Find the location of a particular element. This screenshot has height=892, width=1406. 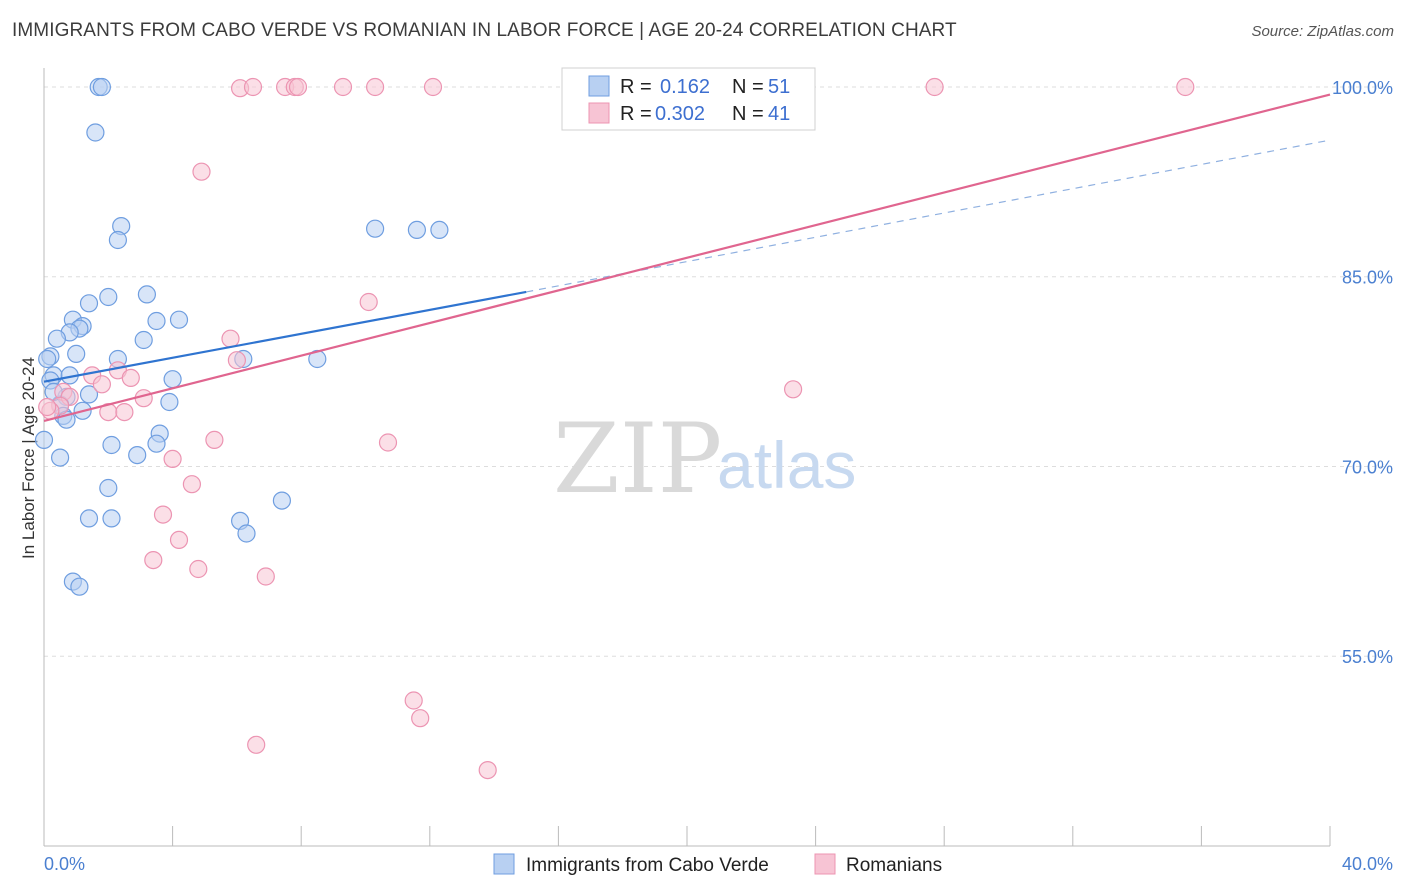

watermark-zip: ZIP is located at coordinates (637, 459).